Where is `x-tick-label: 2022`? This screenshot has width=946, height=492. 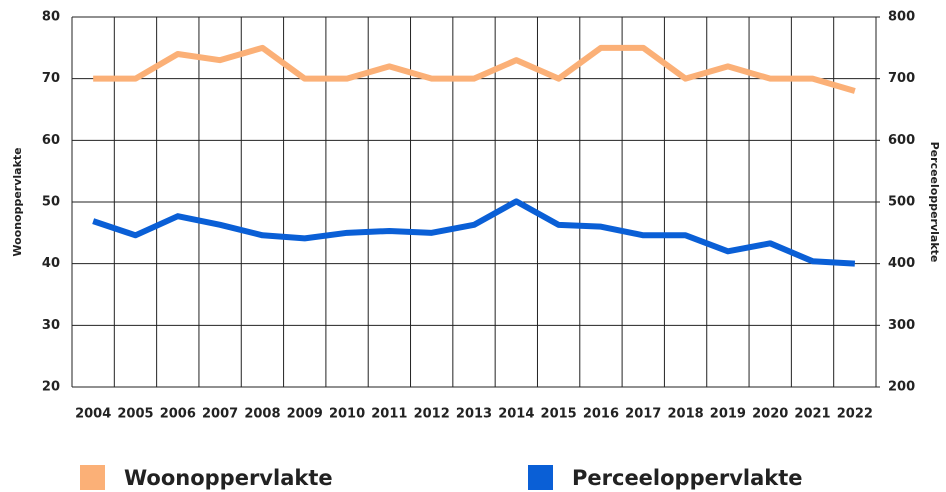
x-tick-label: 2022 is located at coordinates (855, 414).